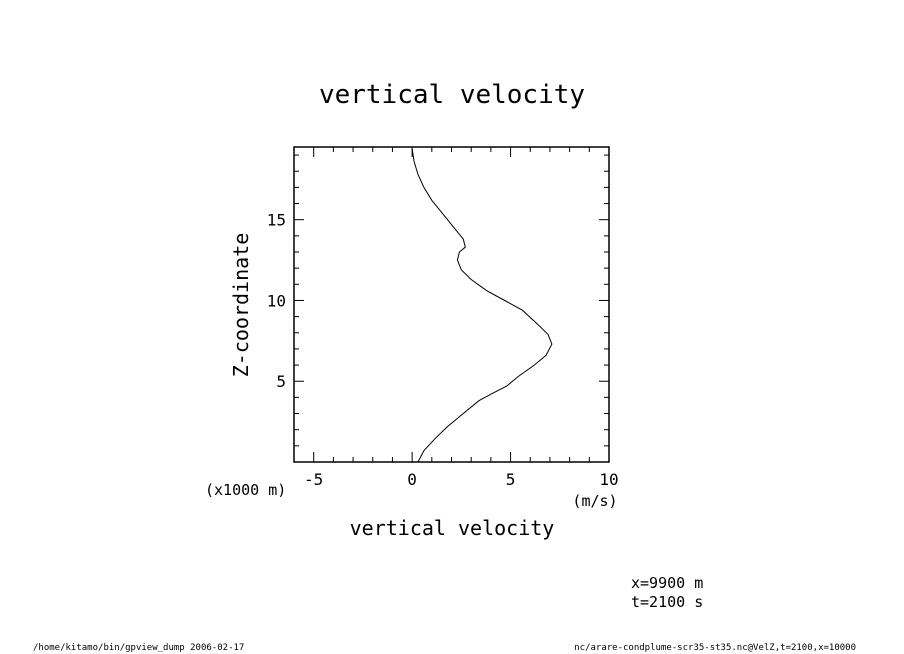 The image size is (904, 654). What do you see at coordinates (452, 95) in the screenshot?
I see `chart-title: vertical velocity` at bounding box center [452, 95].